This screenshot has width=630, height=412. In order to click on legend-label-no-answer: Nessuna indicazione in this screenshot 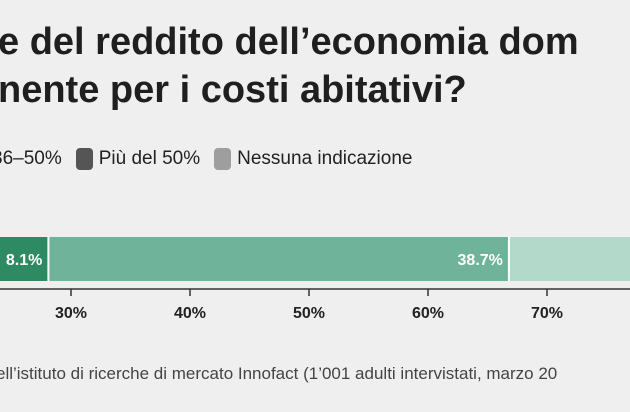, I will do `click(325, 158)`.